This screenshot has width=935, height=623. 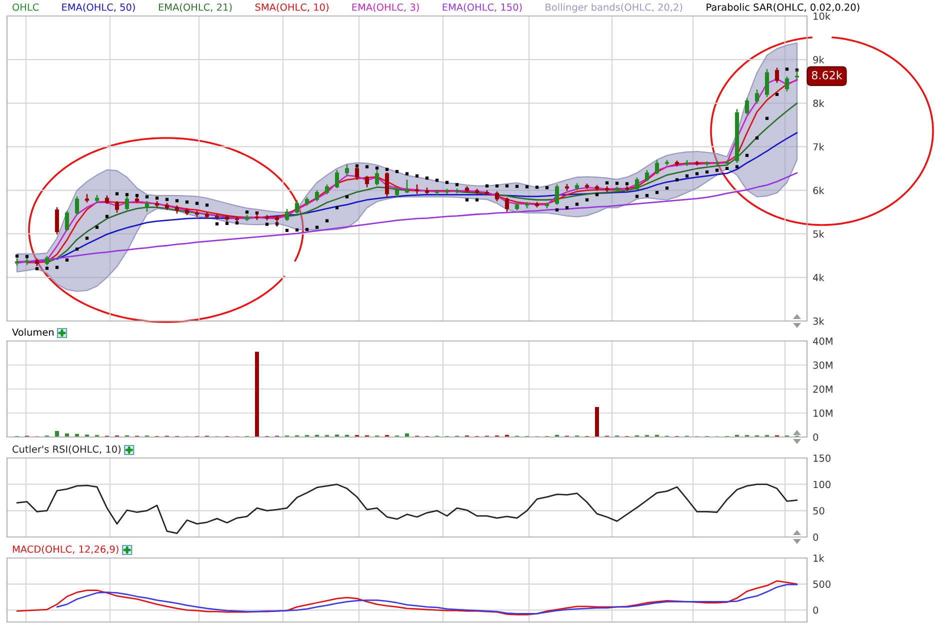 What do you see at coordinates (827, 75) in the screenshot?
I see `annotation: 8.62k` at bounding box center [827, 75].